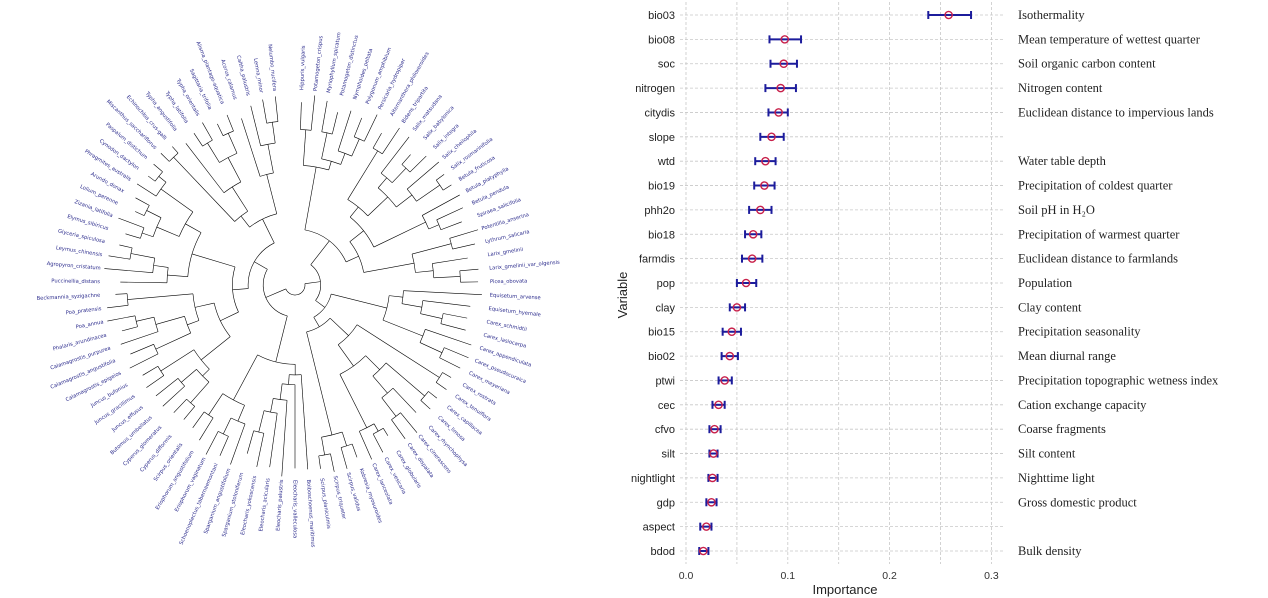 The image size is (1268, 598). I want to click on y-tick-label: bio19, so click(661, 187).